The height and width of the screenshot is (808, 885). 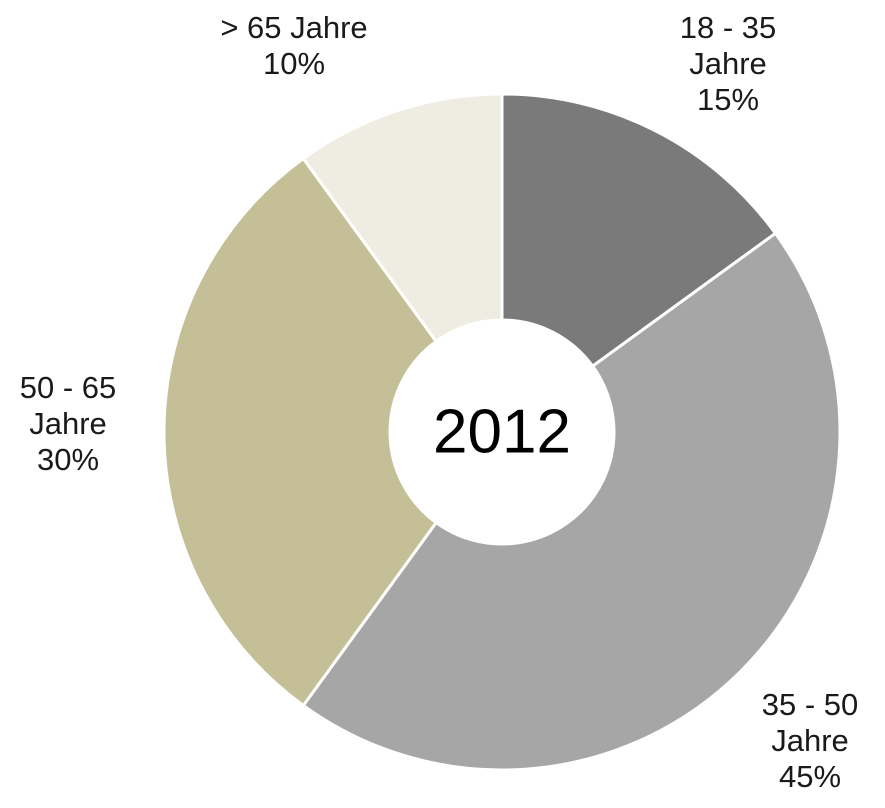 I want to click on slice-label-1: 35 - 50 Jahre 45%, so click(x=810, y=740).